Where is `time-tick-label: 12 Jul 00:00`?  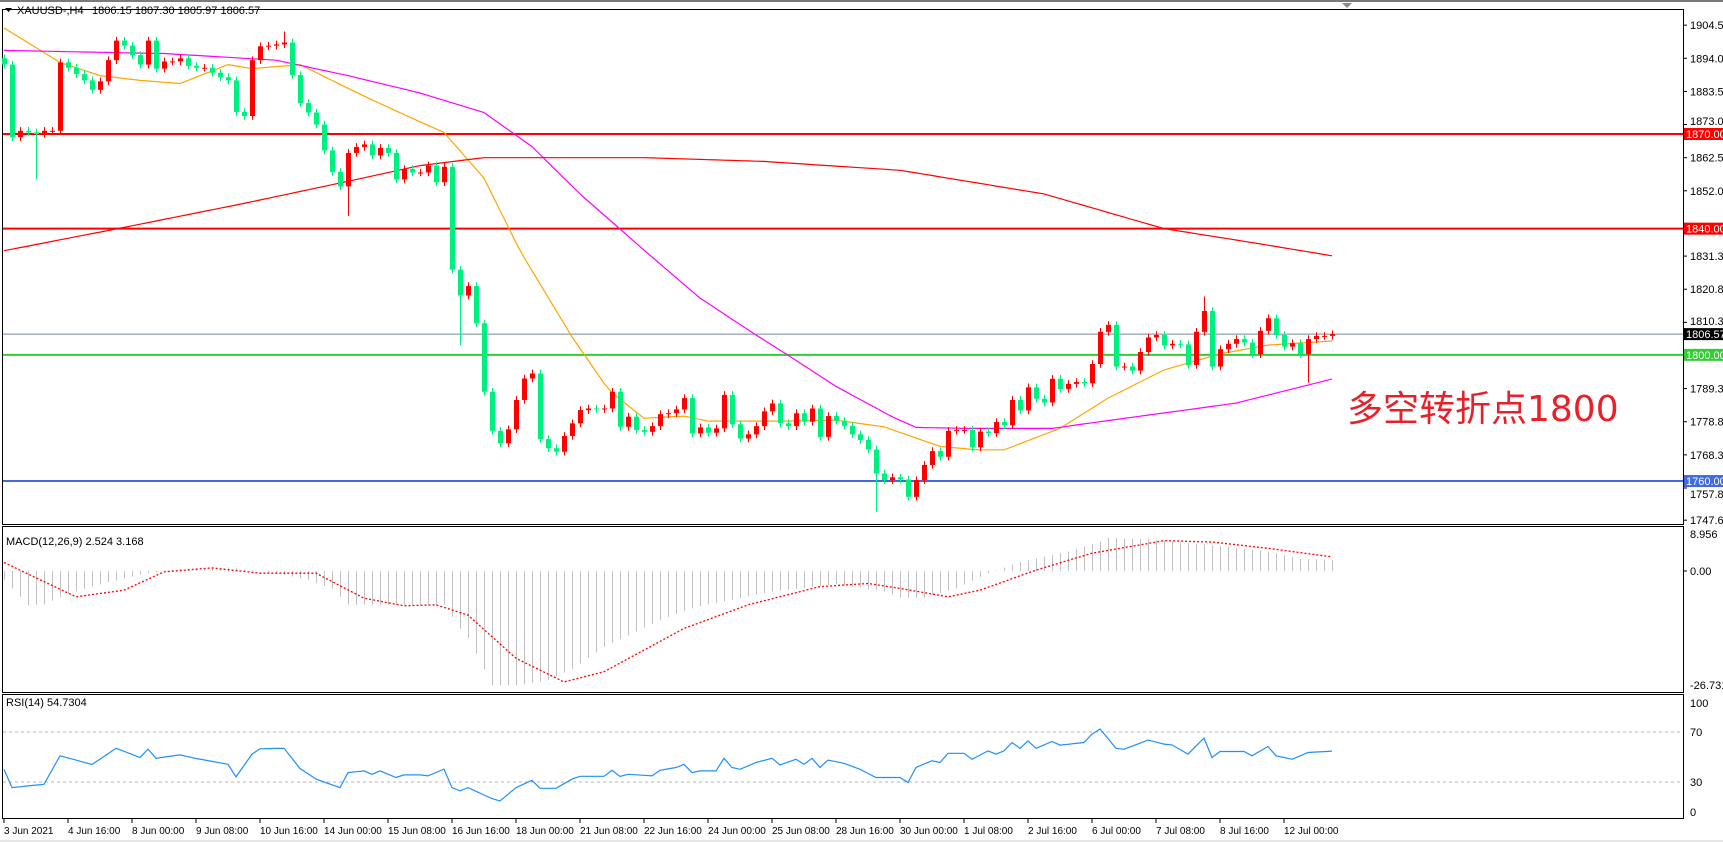 time-tick-label: 12 Jul 00:00 is located at coordinates (1311, 831).